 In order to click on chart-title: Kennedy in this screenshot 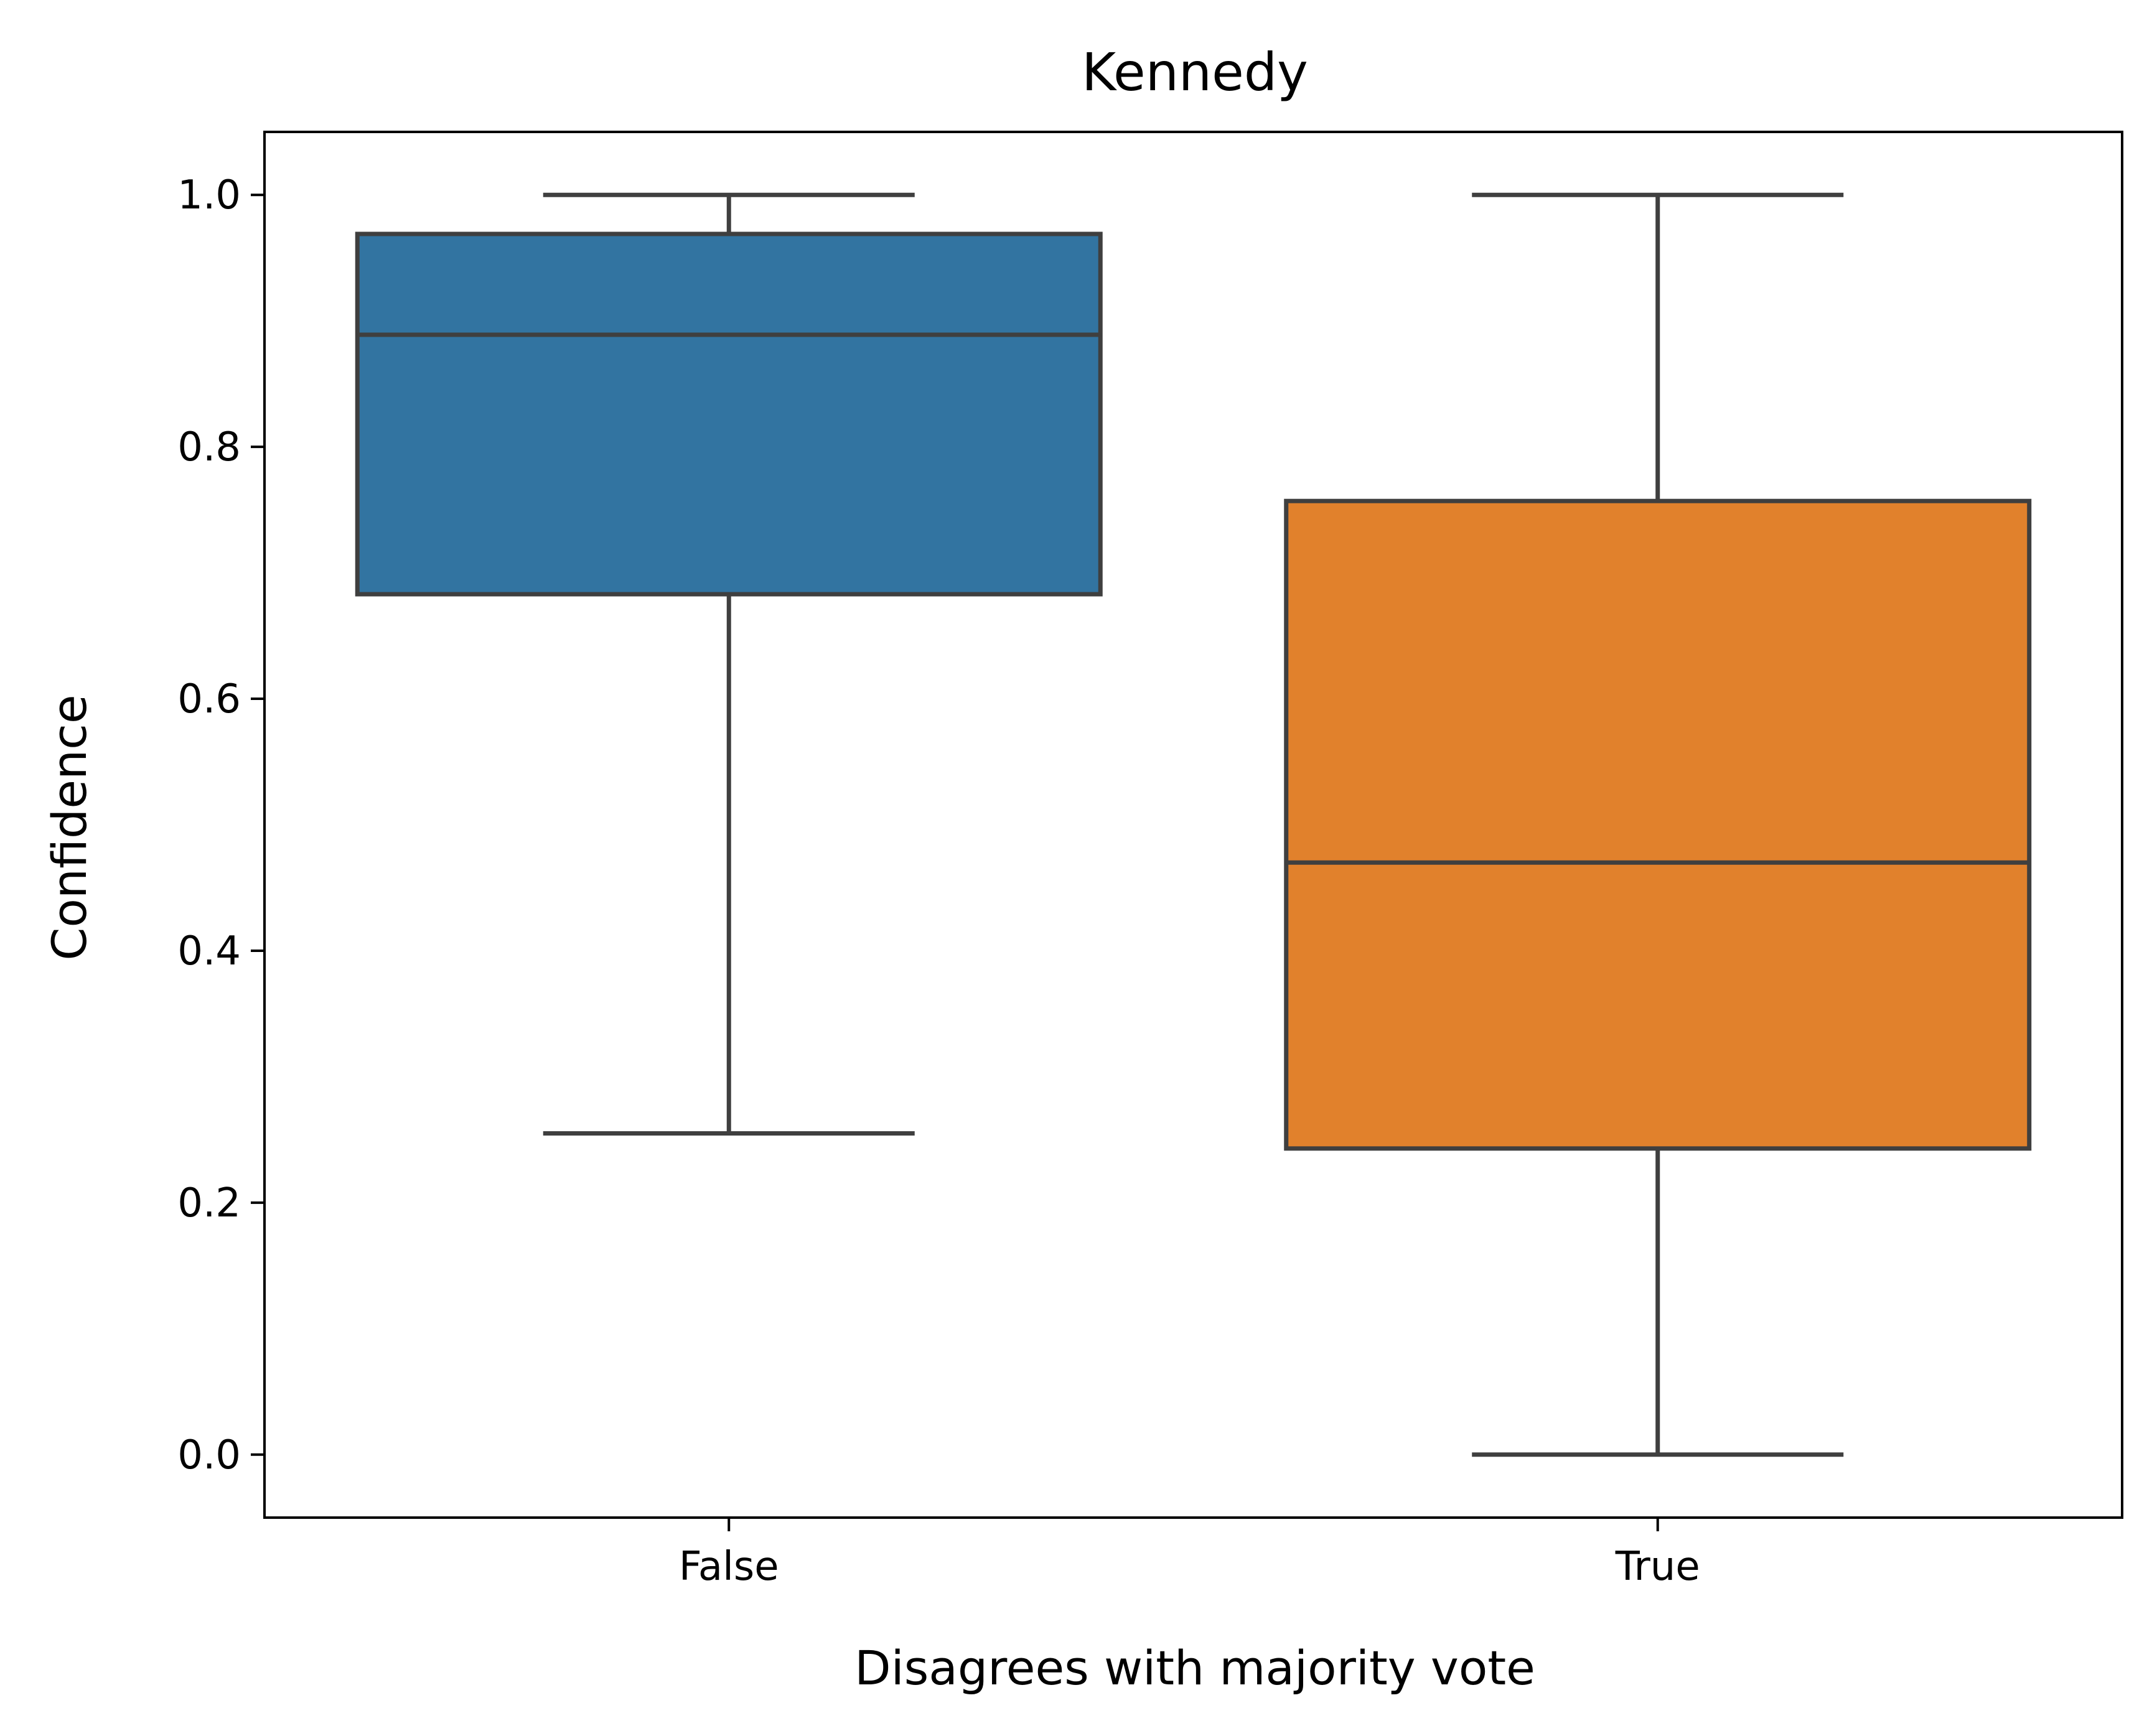, I will do `click(1195, 73)`.